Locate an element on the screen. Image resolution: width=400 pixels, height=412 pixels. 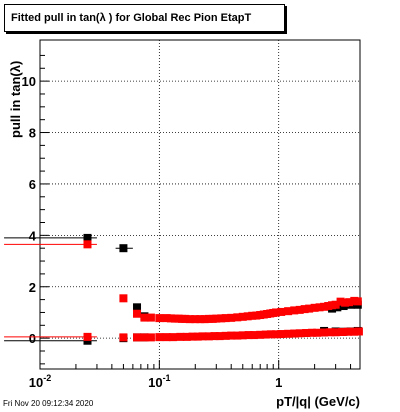
y-axis-label: pull in tan(λ) is located at coordinates (15, 99).